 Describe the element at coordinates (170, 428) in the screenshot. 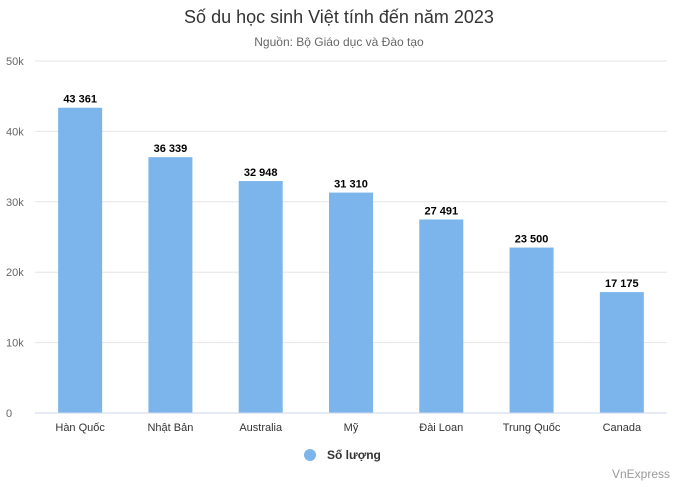

I see `x-tick-label: Nhật Bản` at that location.